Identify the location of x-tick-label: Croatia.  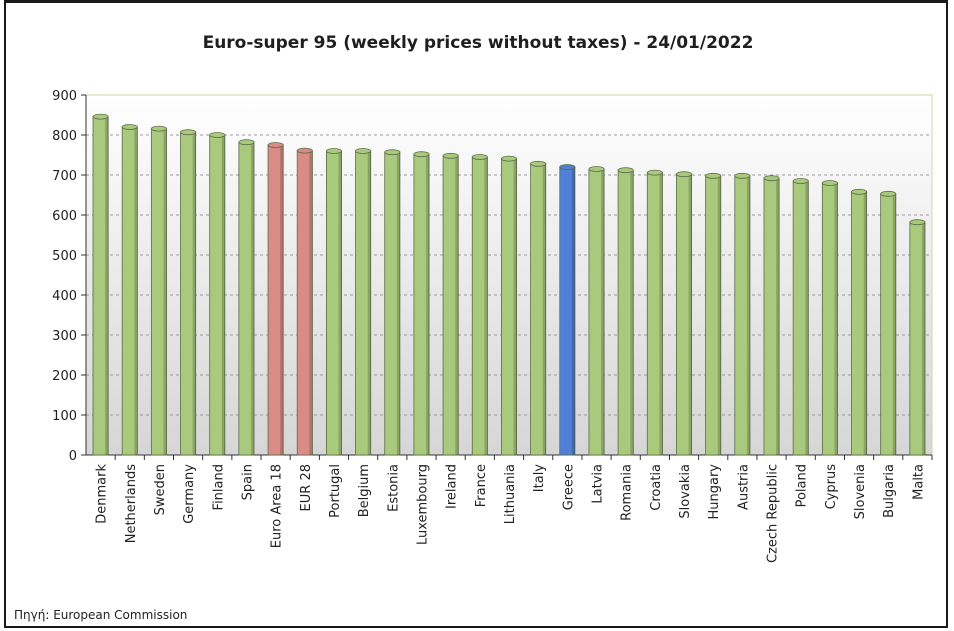
(656, 487).